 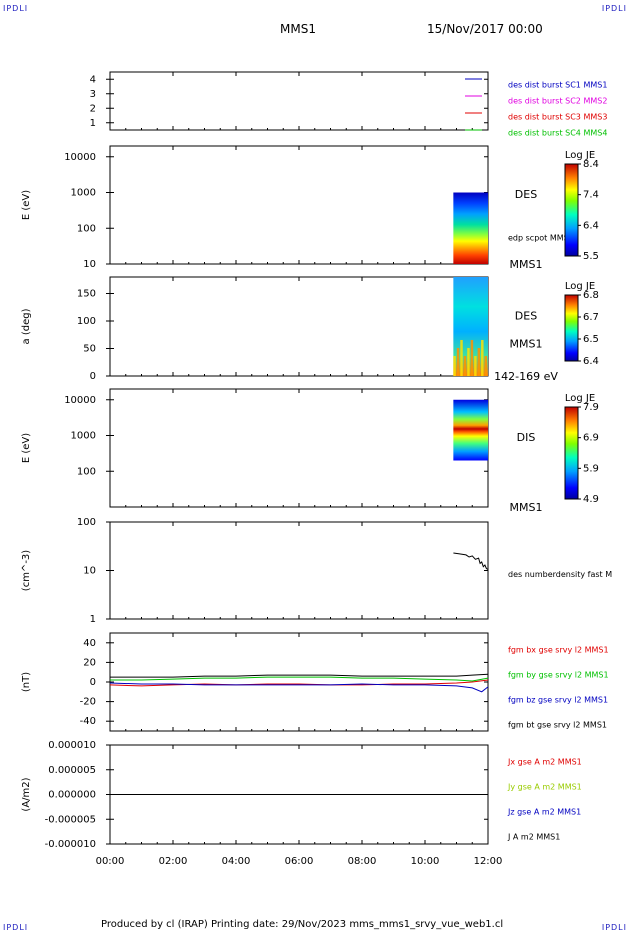 I want to click on x-tick-label: 00:00, so click(x=110, y=861).